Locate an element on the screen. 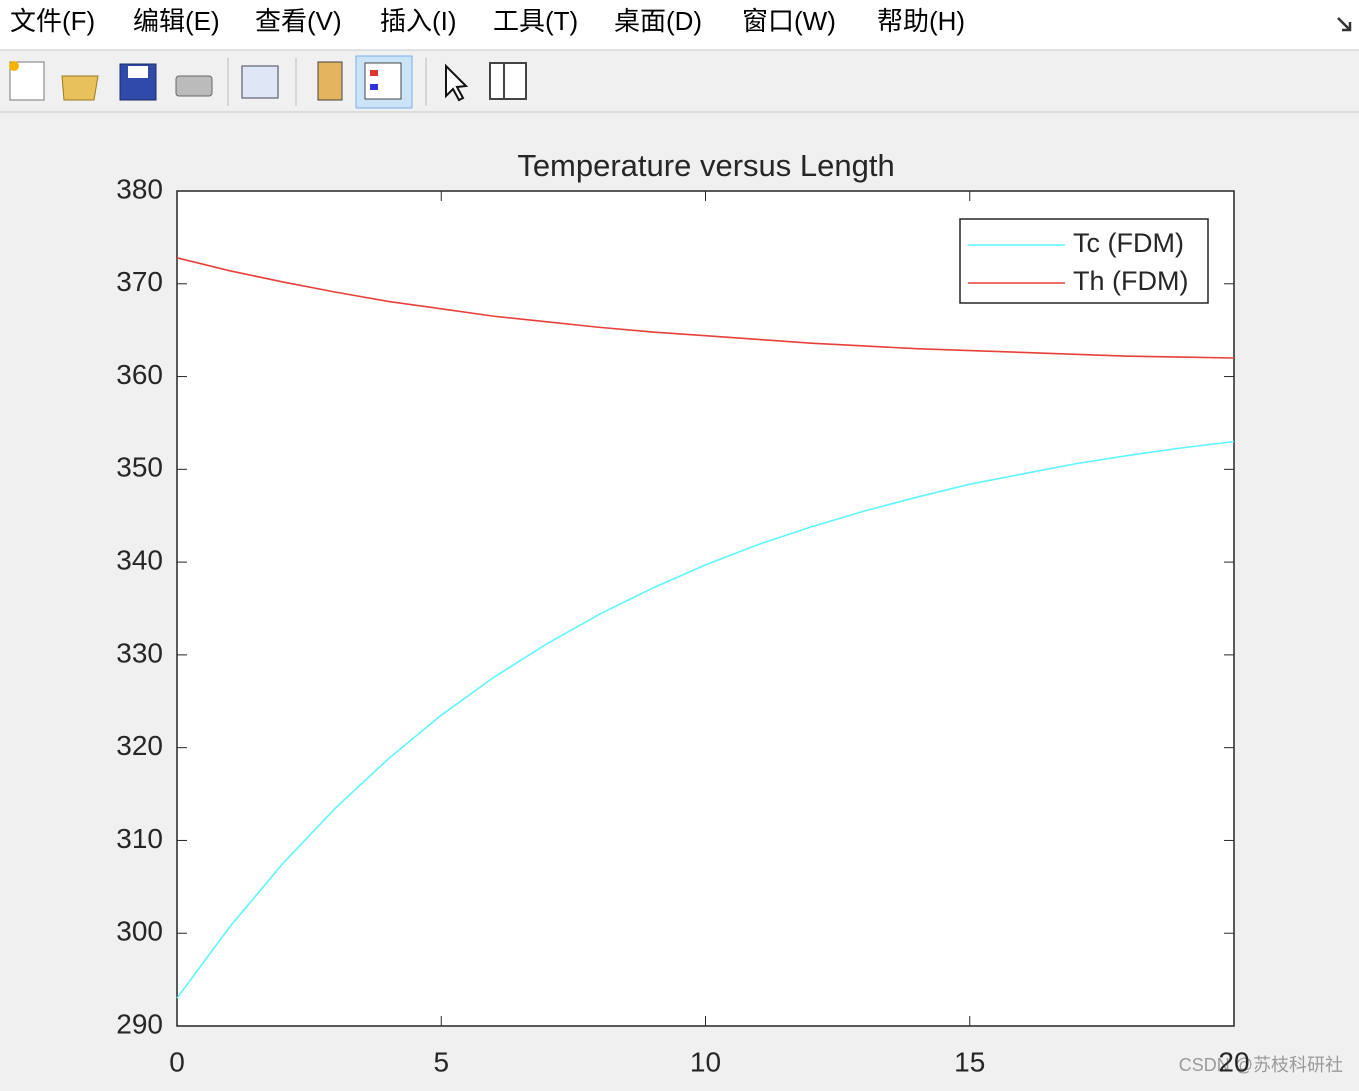 The height and width of the screenshot is (1091, 1359). y-tick-label: 330 is located at coordinates (139, 652).